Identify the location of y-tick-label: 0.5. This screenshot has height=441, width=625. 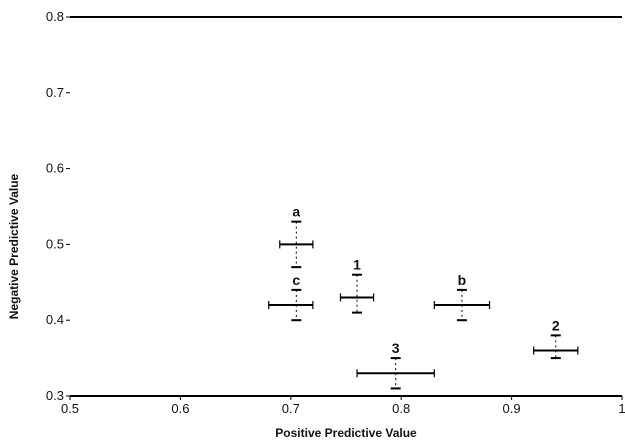
(55, 243).